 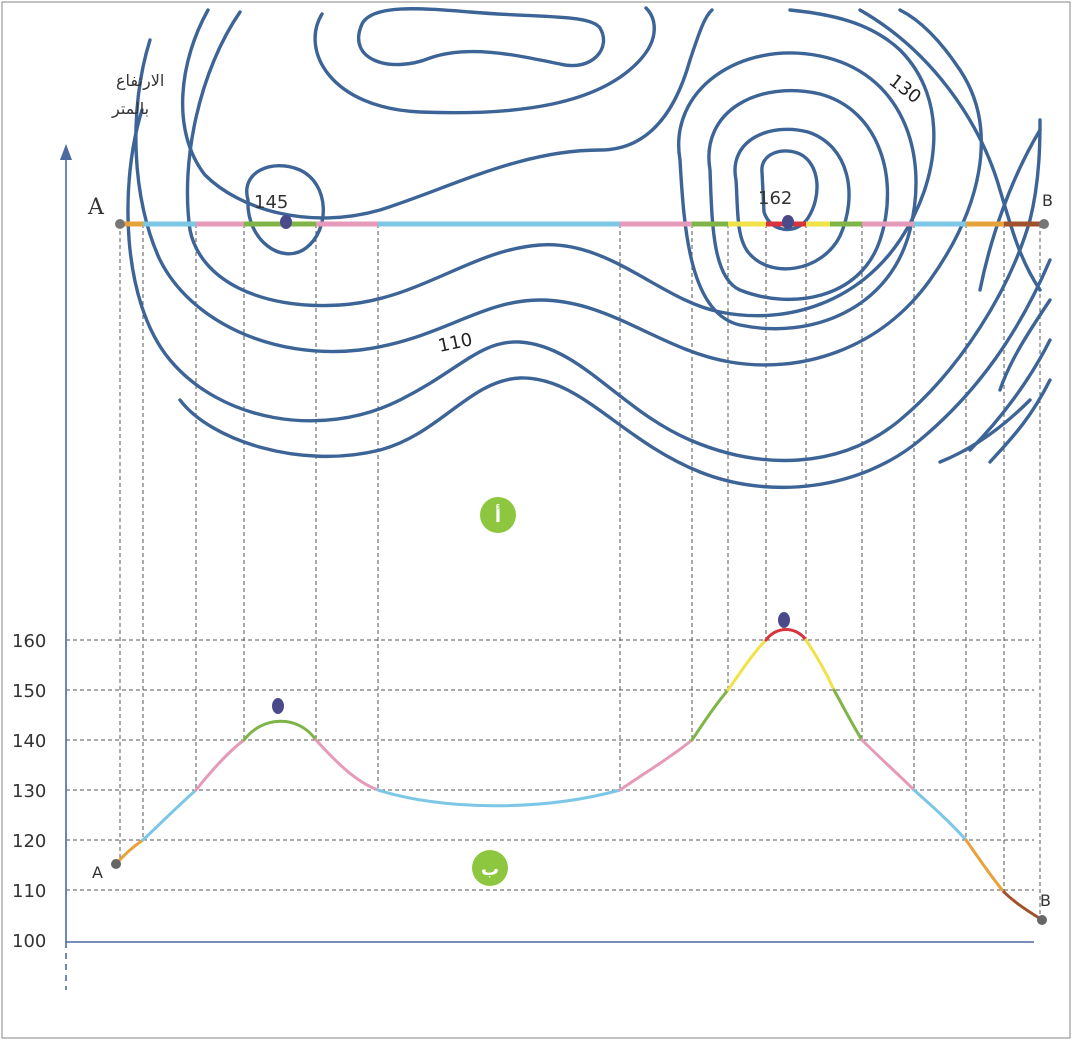 What do you see at coordinates (278, 706) in the screenshot?
I see `profile-peak-left-marker` at bounding box center [278, 706].